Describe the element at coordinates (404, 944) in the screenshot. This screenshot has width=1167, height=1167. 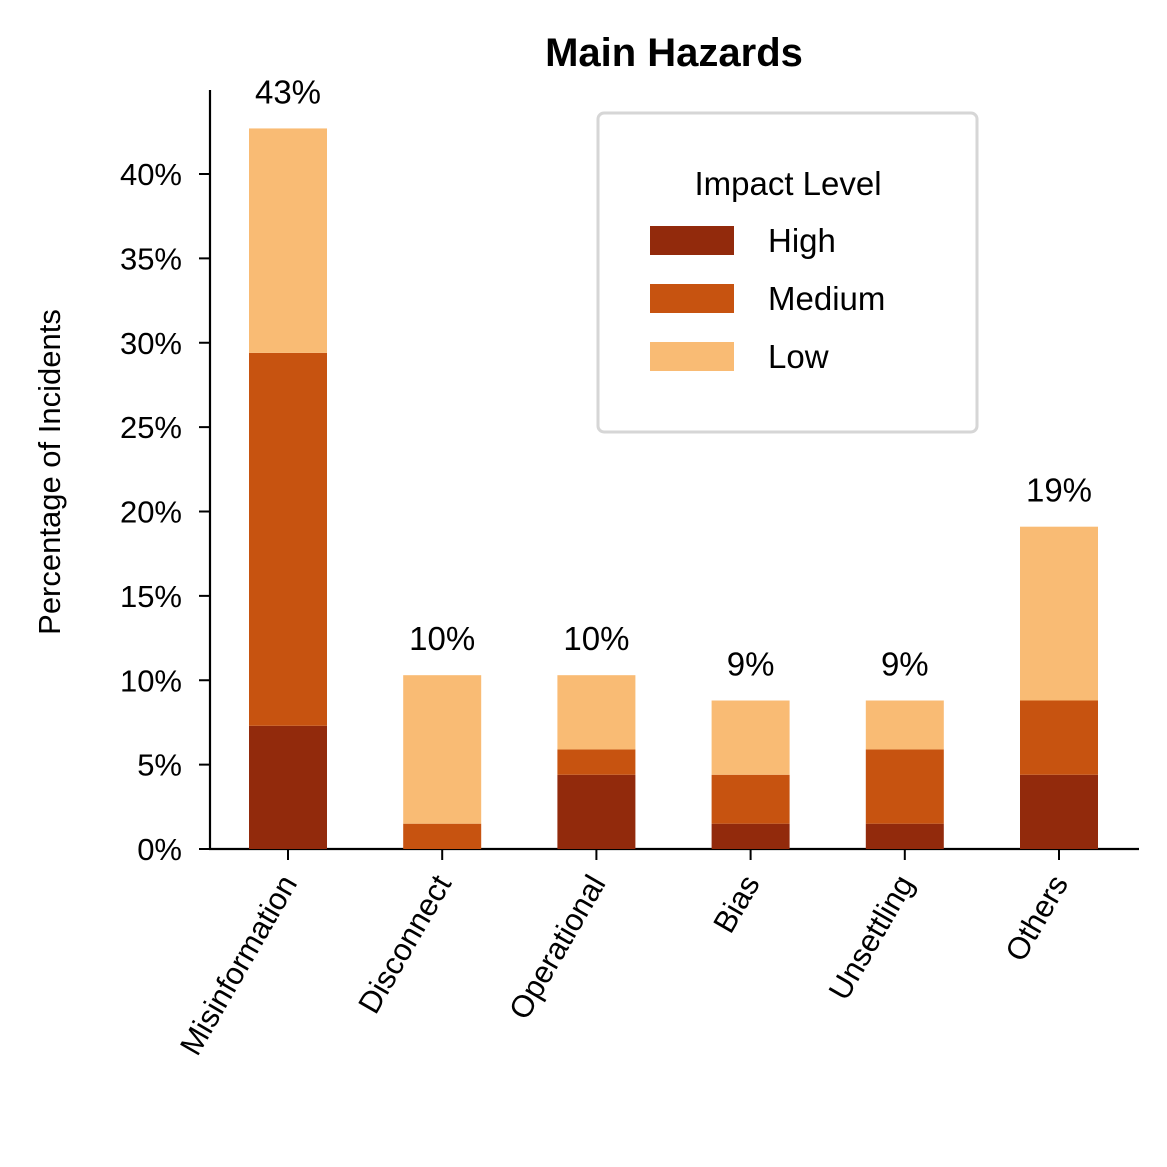
I see `x-tick-label: Disconnect` at that location.